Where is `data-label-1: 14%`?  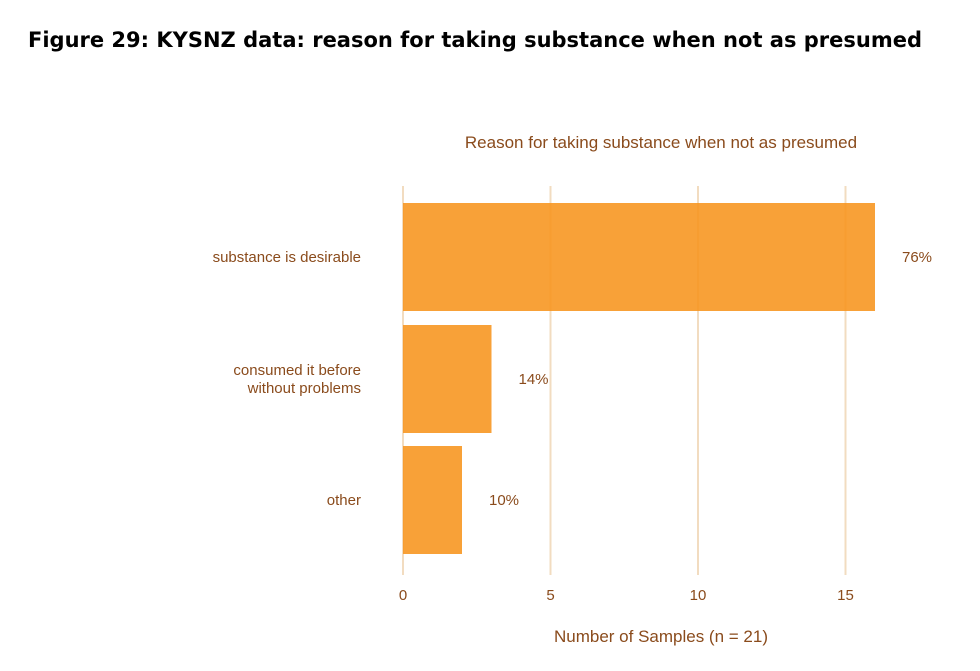 data-label-1: 14% is located at coordinates (534, 379).